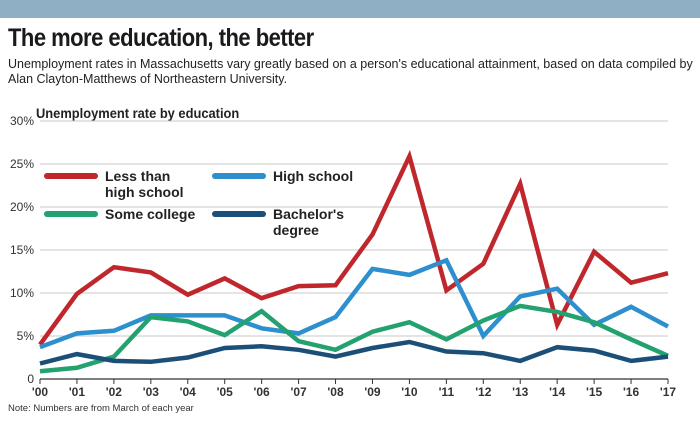 The width and height of the screenshot is (700, 424). Describe the element at coordinates (138, 113) in the screenshot. I see `chart-title: Unemployment rate by education` at that location.